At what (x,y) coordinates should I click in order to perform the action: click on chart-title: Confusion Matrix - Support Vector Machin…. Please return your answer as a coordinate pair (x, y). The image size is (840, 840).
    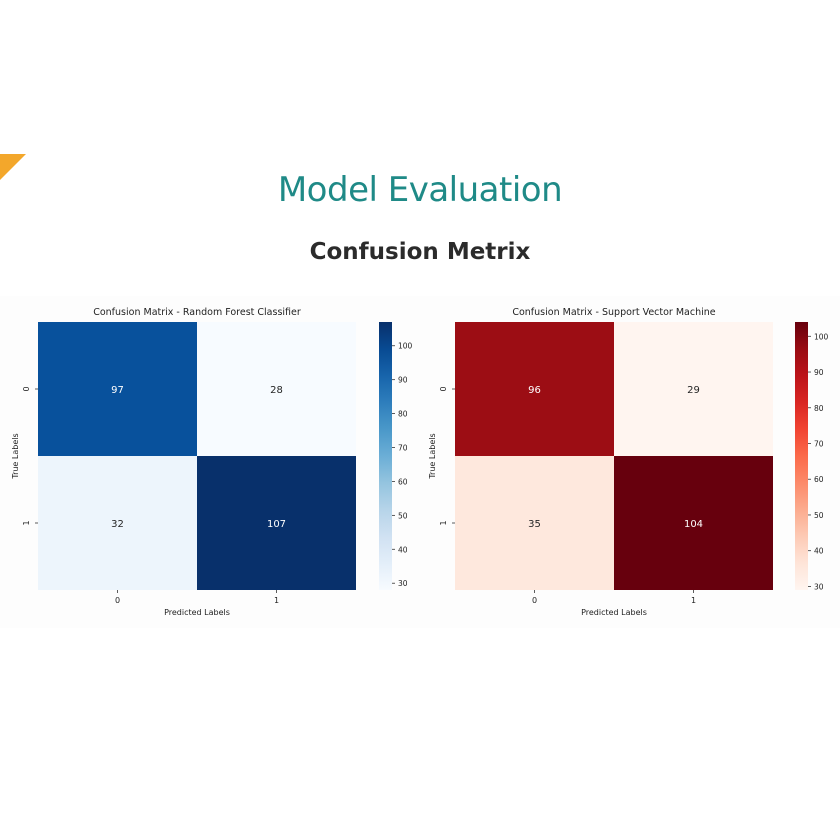
    Looking at the image, I should click on (613, 312).